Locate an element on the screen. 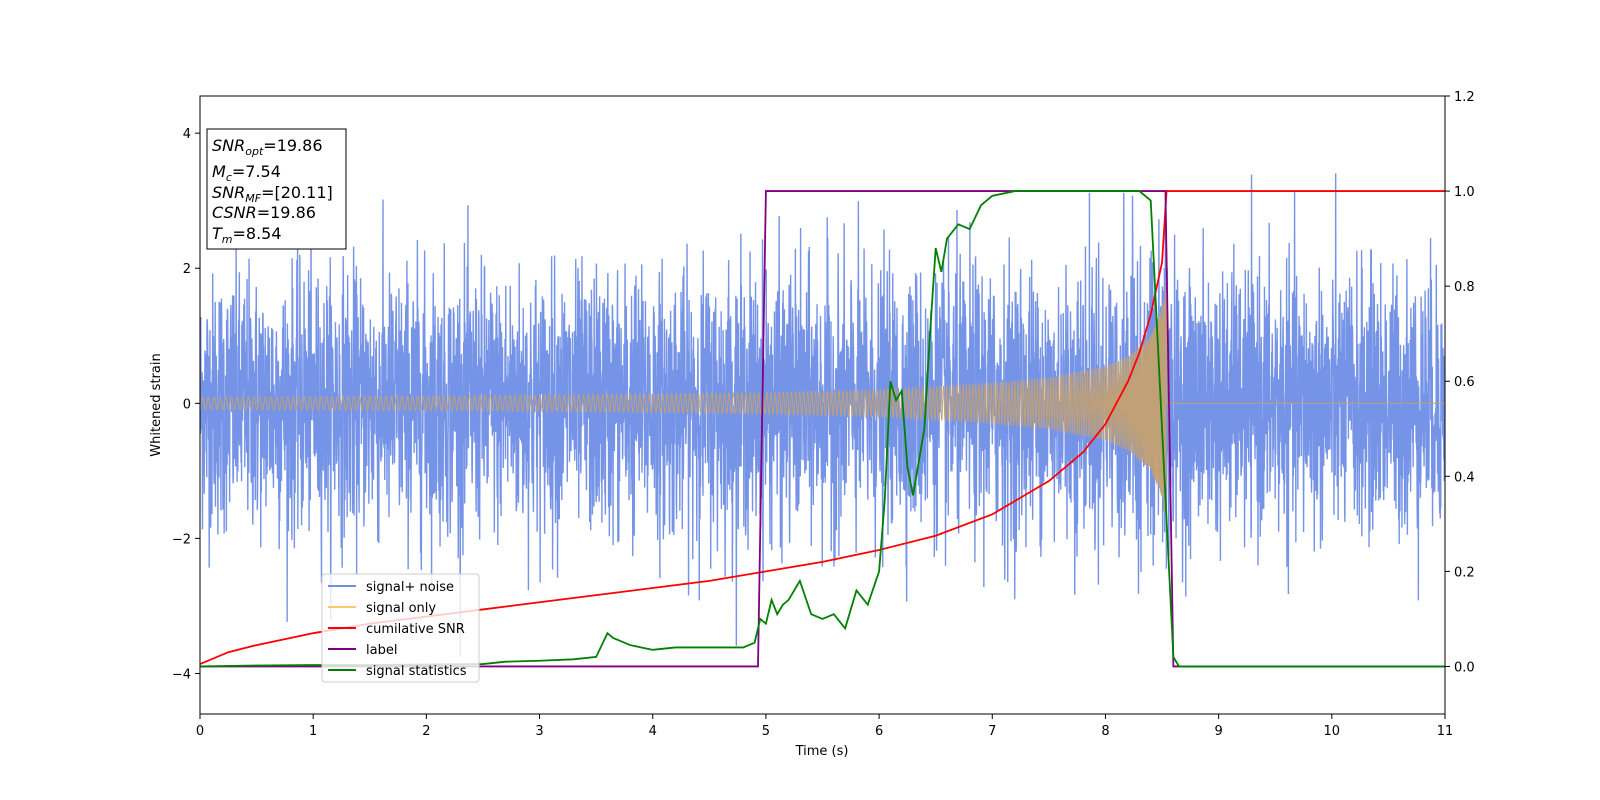  y2-tick-label: 0.2 is located at coordinates (1464, 572).